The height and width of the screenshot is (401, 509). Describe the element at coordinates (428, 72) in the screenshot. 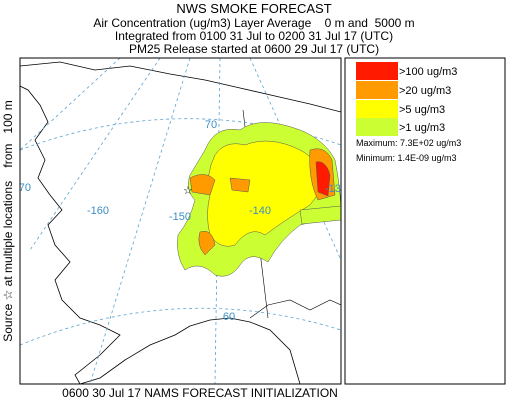

I see `legend-label: >100 ug/m3` at that location.